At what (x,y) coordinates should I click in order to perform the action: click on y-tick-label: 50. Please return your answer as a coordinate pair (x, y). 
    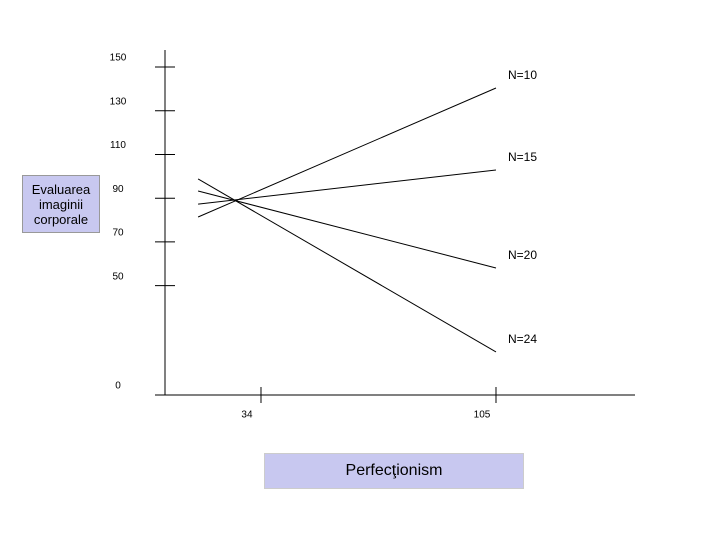
    Looking at the image, I should click on (118, 276).